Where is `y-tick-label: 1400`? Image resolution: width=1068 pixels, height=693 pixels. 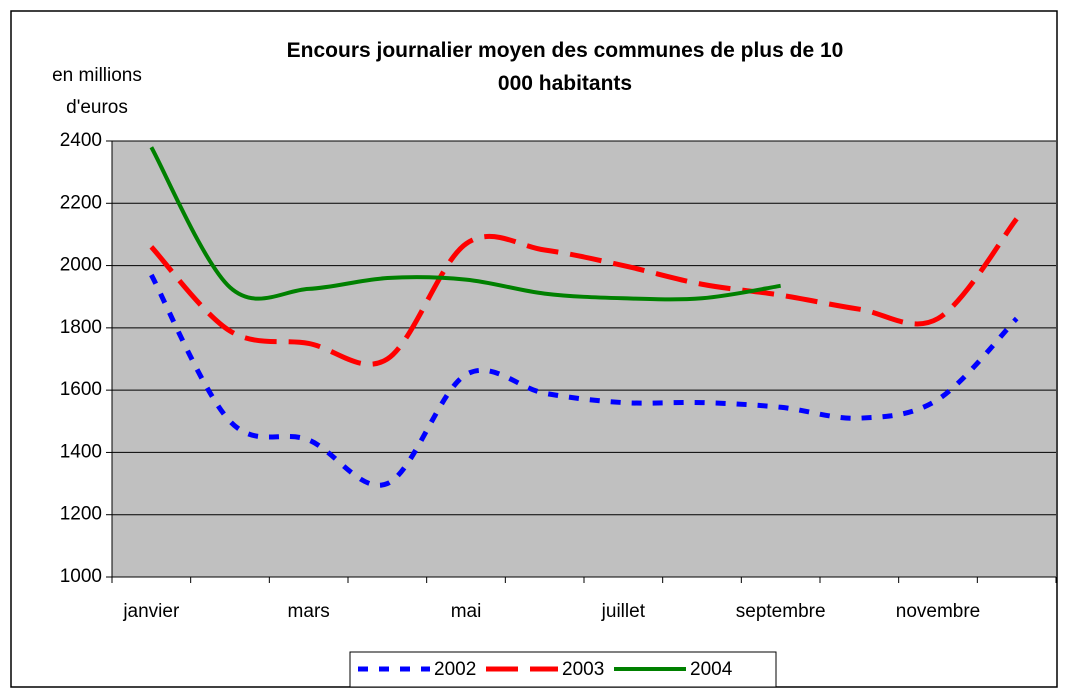
y-tick-label: 1400 is located at coordinates (81, 451).